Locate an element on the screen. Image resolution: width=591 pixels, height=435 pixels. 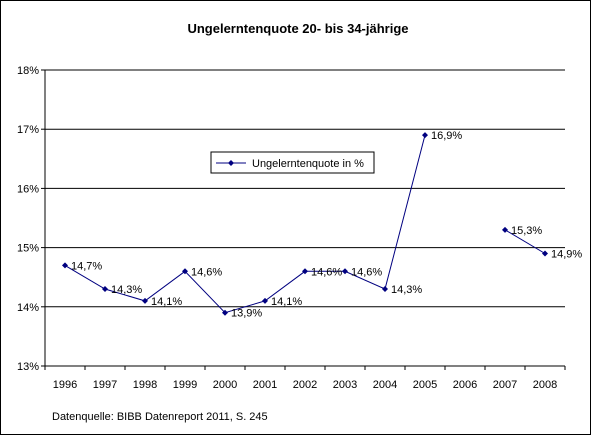
data-label-2007: 15,3% is located at coordinates (526, 231).